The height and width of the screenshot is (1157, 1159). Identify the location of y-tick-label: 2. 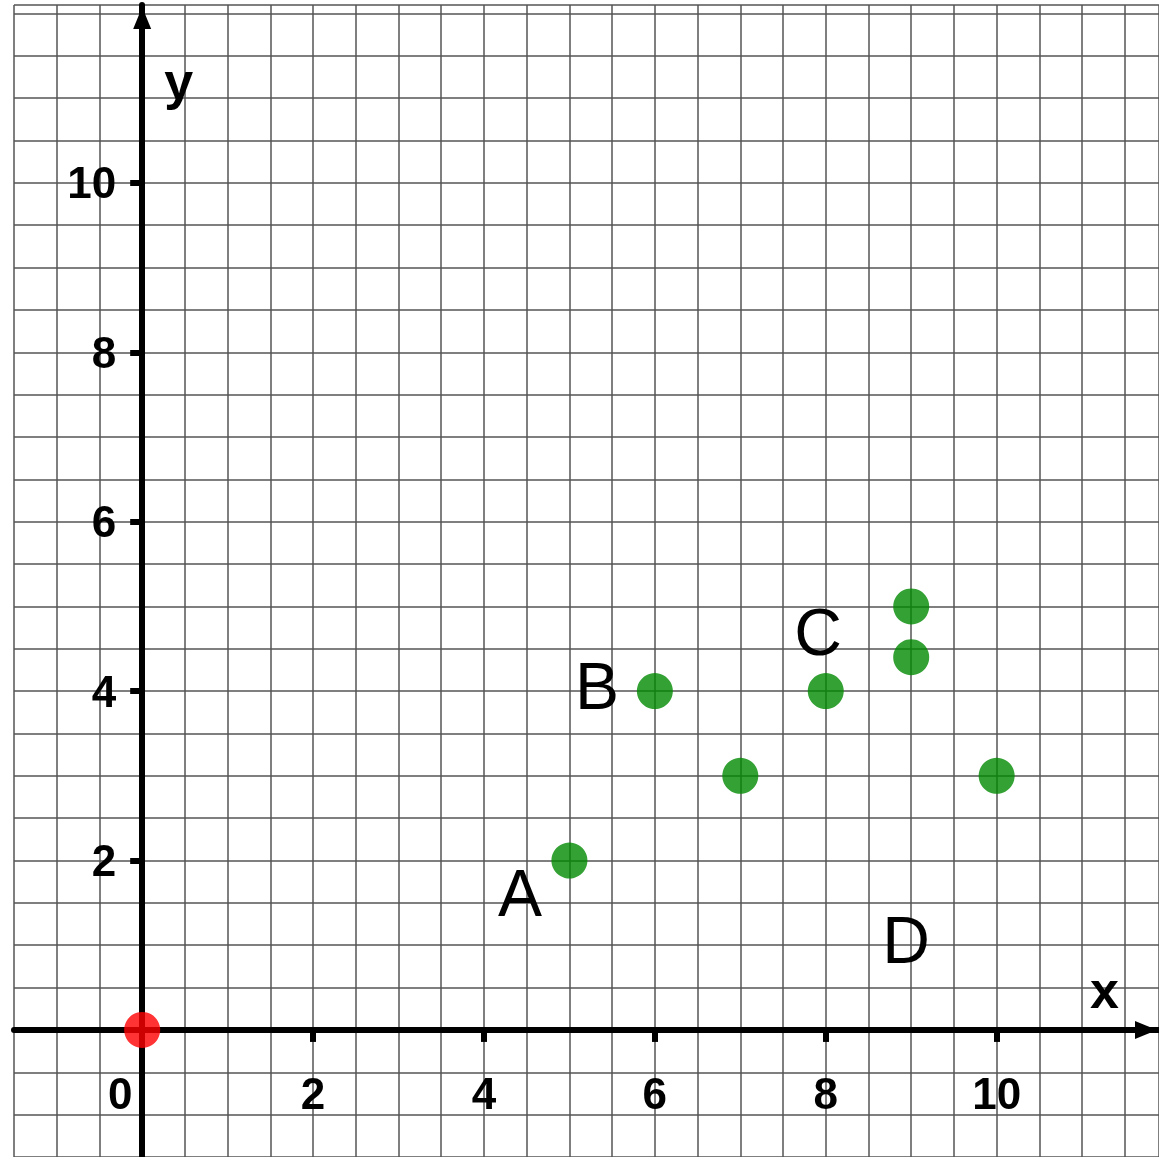
(104, 861).